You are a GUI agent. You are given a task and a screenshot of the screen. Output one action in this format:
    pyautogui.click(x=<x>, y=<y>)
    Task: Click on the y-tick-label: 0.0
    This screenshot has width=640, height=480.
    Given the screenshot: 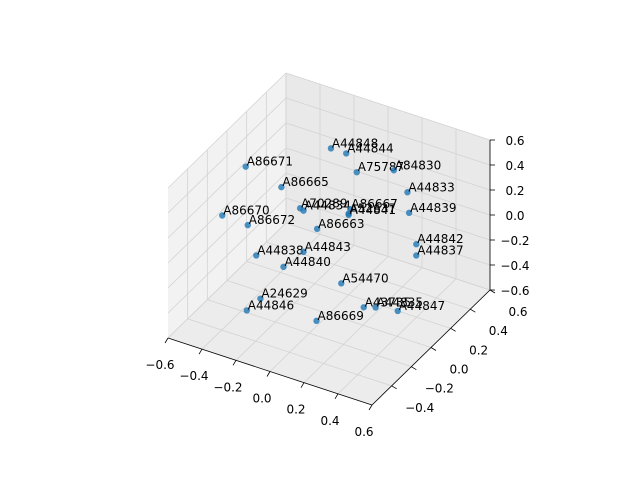 What is the action you would take?
    pyautogui.click(x=458, y=370)
    